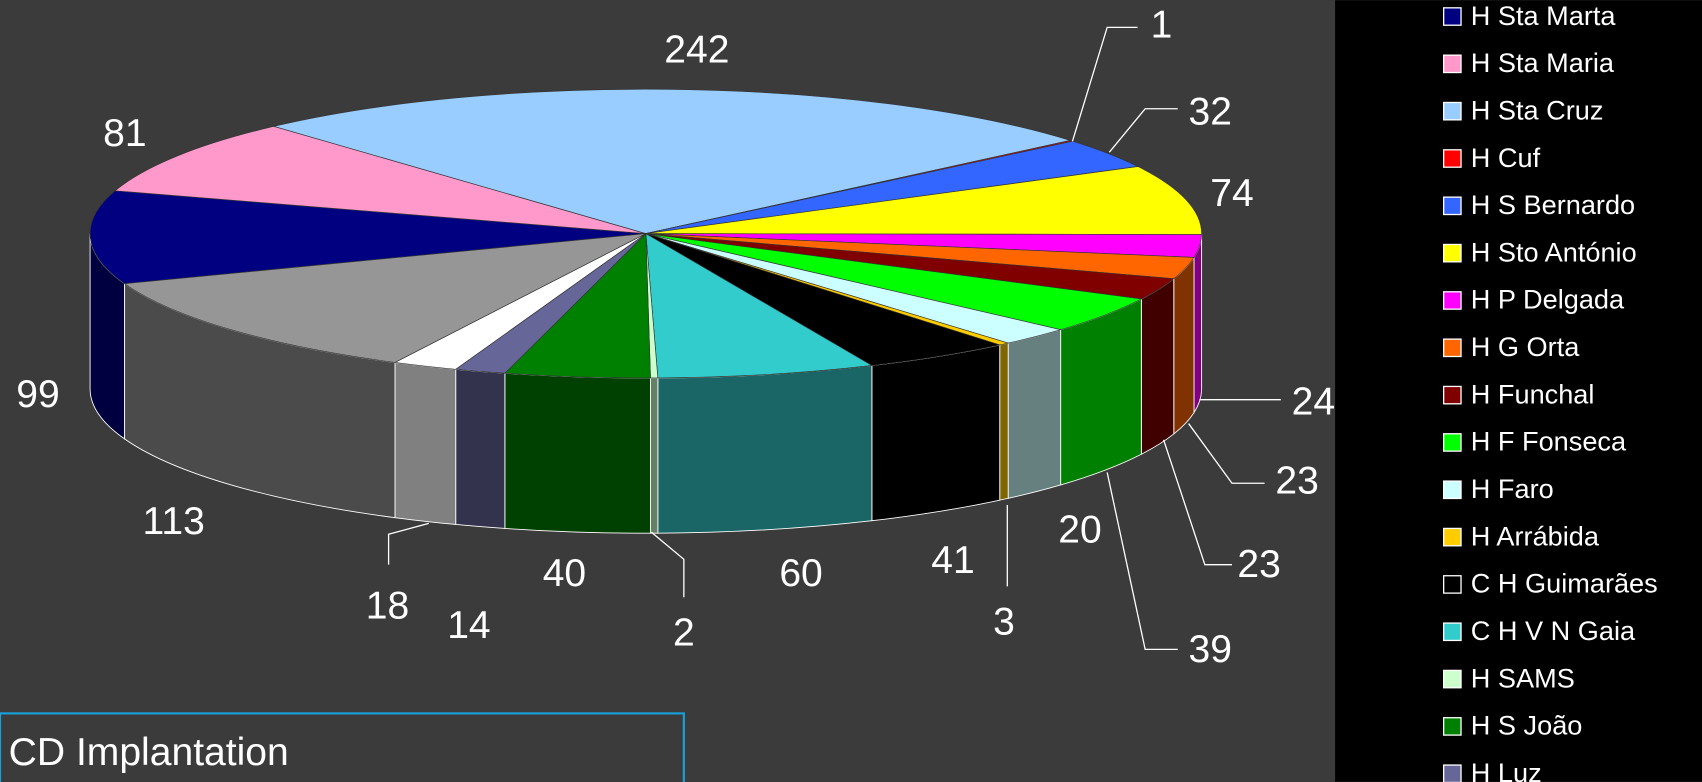  I want to click on legend-label: H G Orta, so click(1525, 346).